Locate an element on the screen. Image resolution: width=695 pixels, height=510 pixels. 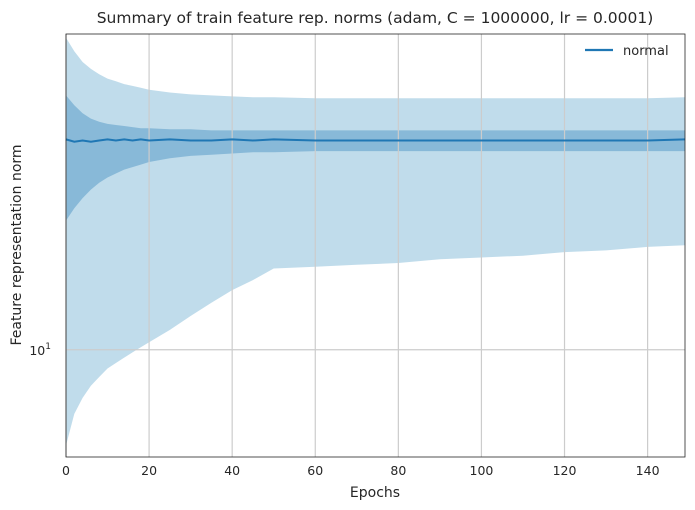
series-line-normal is located at coordinates (375, 140).